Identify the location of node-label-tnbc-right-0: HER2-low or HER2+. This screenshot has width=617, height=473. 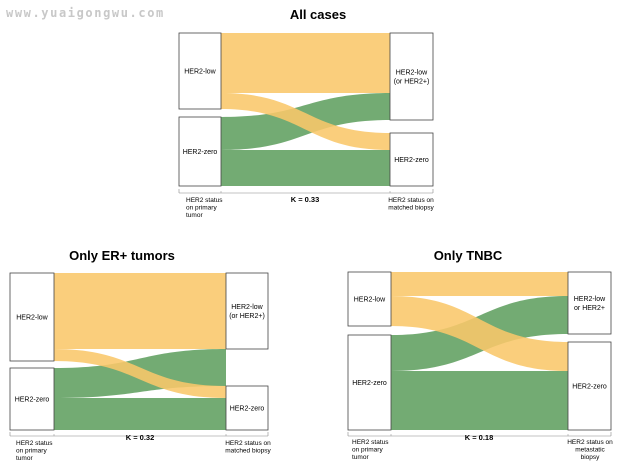
(590, 304).